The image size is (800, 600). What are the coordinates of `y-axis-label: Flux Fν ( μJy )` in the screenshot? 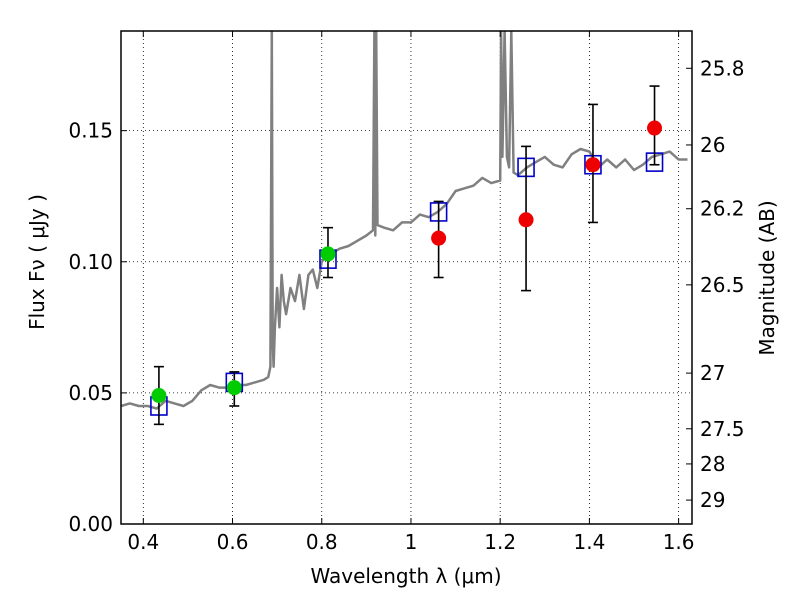 It's located at (37, 262).